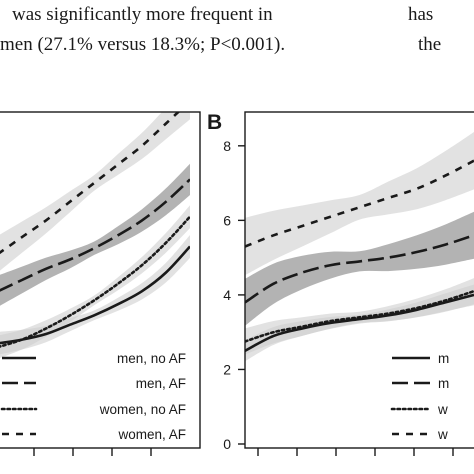 Image resolution: width=474 pixels, height=474 pixels. What do you see at coordinates (430, 44) in the screenshot?
I see `body-text-right-line-2: the` at bounding box center [430, 44].